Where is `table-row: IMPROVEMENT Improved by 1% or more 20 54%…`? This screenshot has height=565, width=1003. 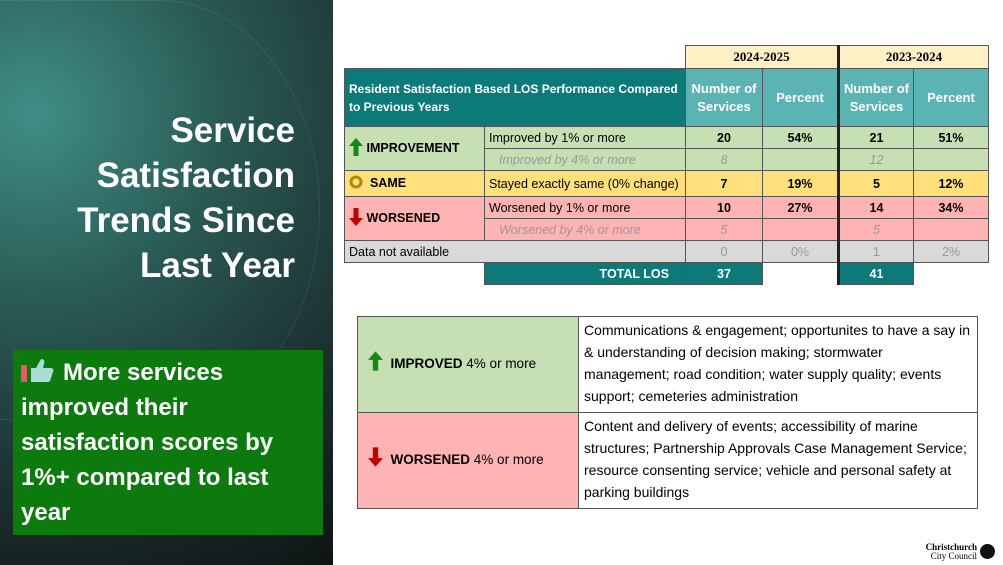 table-row: IMPROVEMENT Improved by 1% or more 20 54%… is located at coordinates (666, 148).